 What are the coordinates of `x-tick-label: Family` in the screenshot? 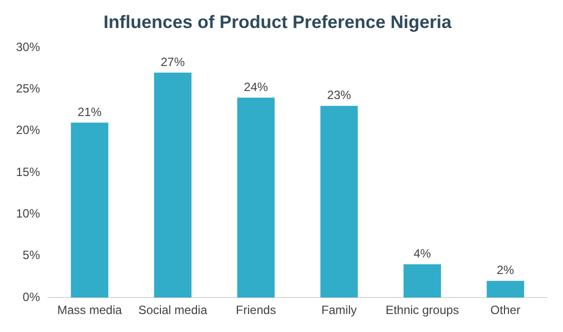 It's located at (339, 310).